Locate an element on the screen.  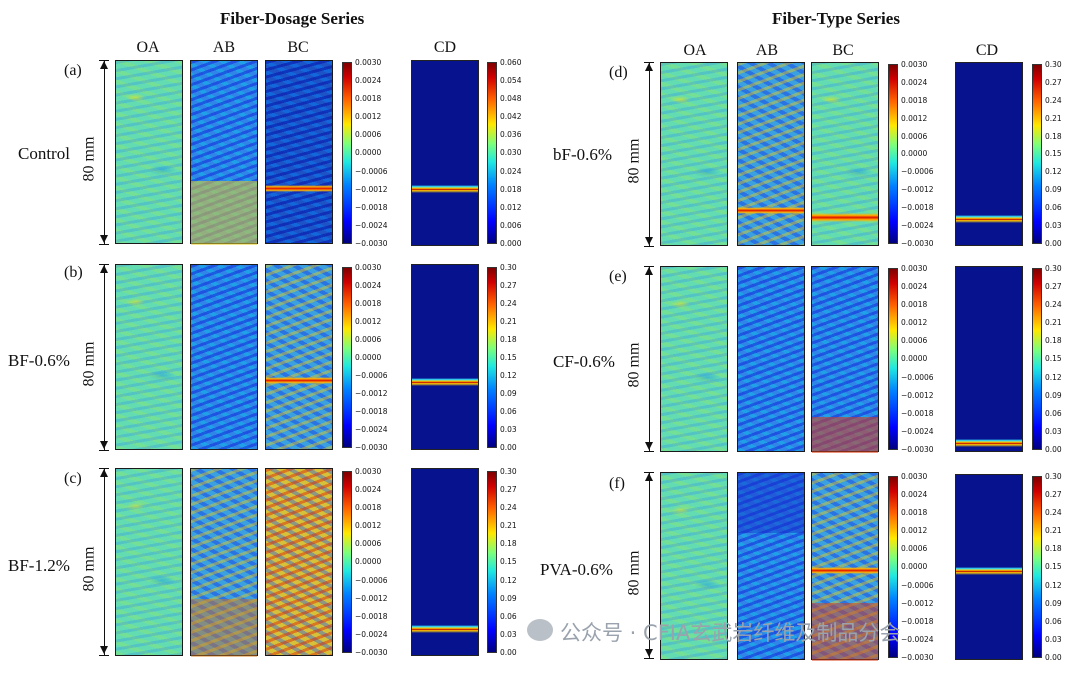
col-header-ab-right: AB is located at coordinates (767, 50).